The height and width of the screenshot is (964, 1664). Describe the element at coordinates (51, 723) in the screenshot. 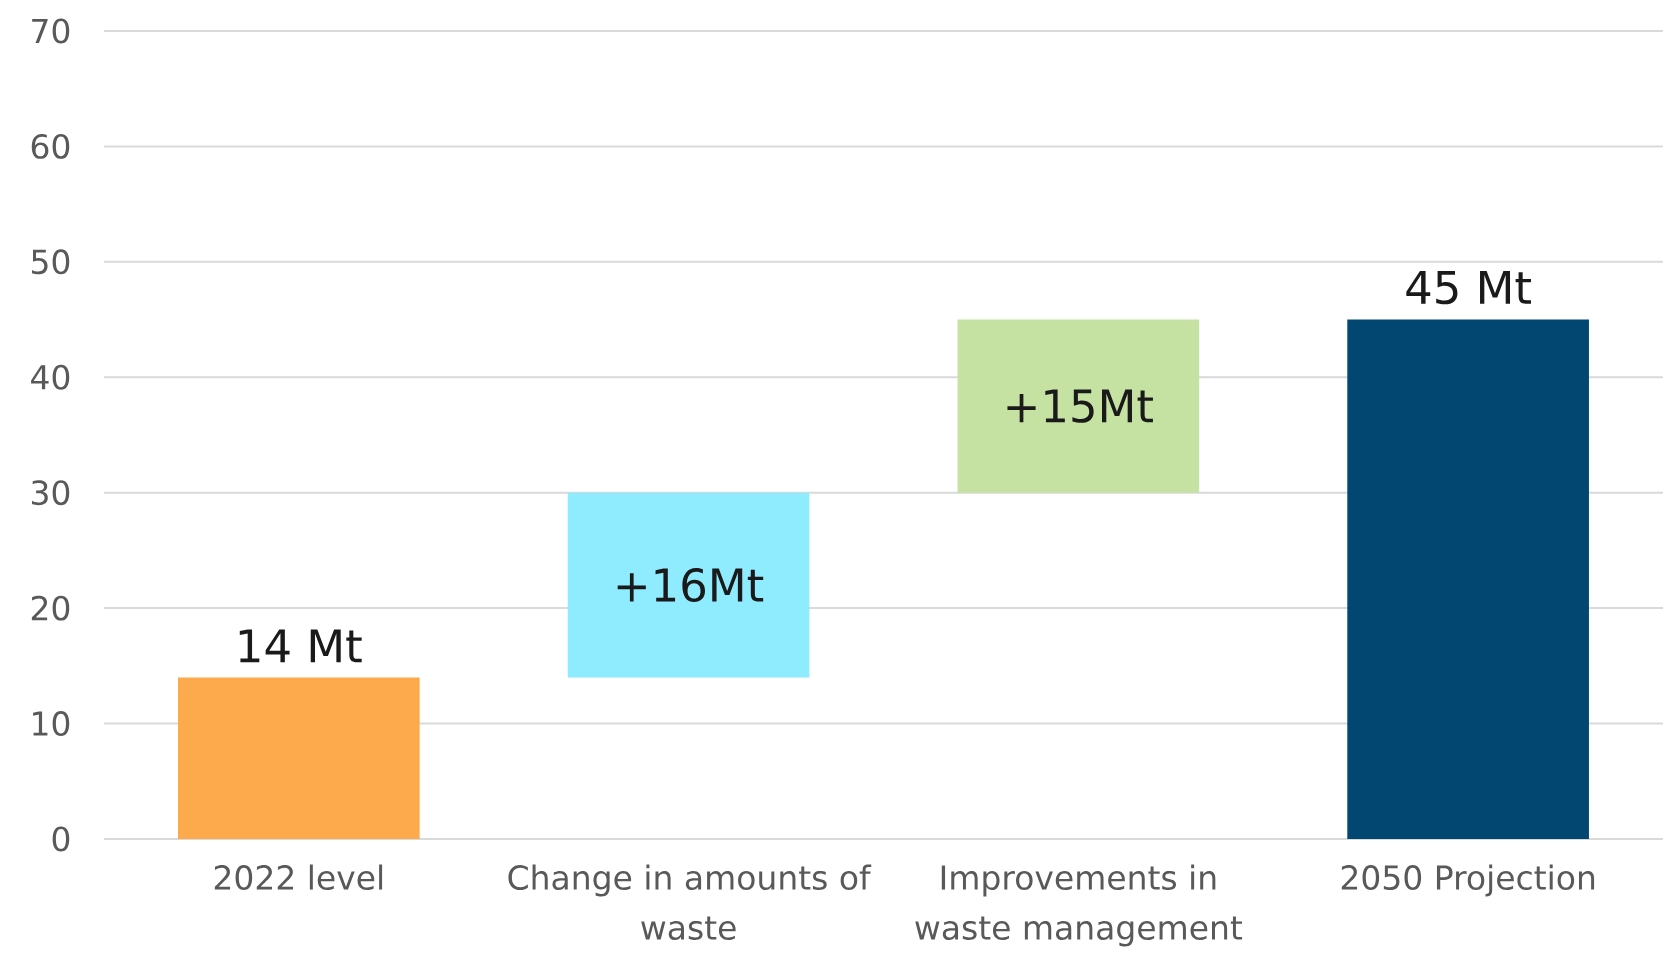

I see `y-tick-label: 10` at that location.